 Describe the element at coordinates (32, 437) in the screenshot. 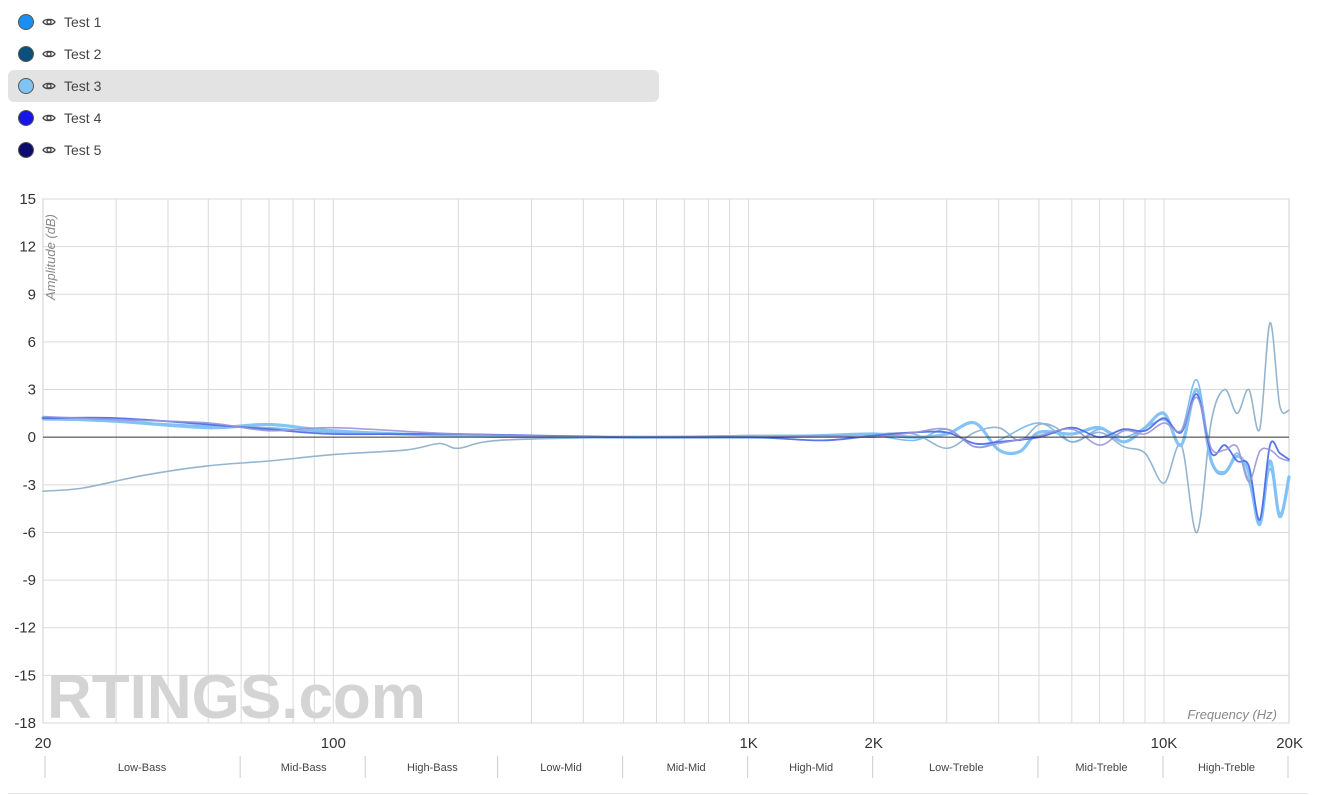

I see `y-tick-label: 0` at that location.